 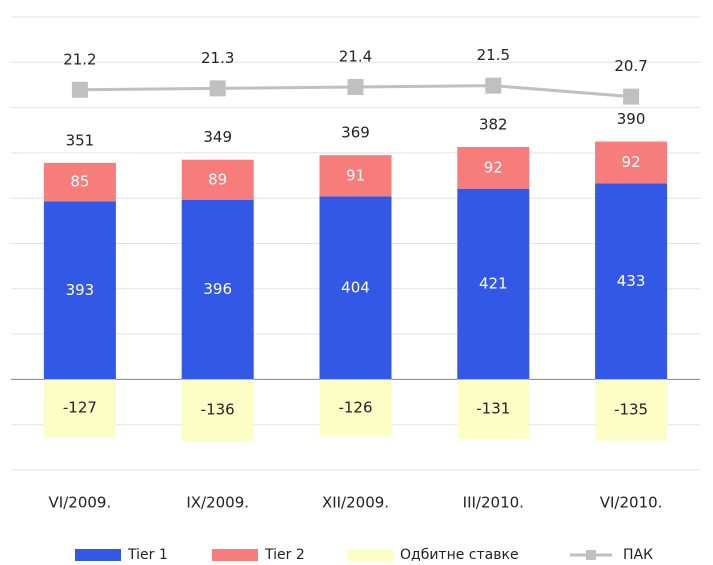 What do you see at coordinates (80, 503) in the screenshot?
I see `x-tick-label: VI/2009.` at bounding box center [80, 503].